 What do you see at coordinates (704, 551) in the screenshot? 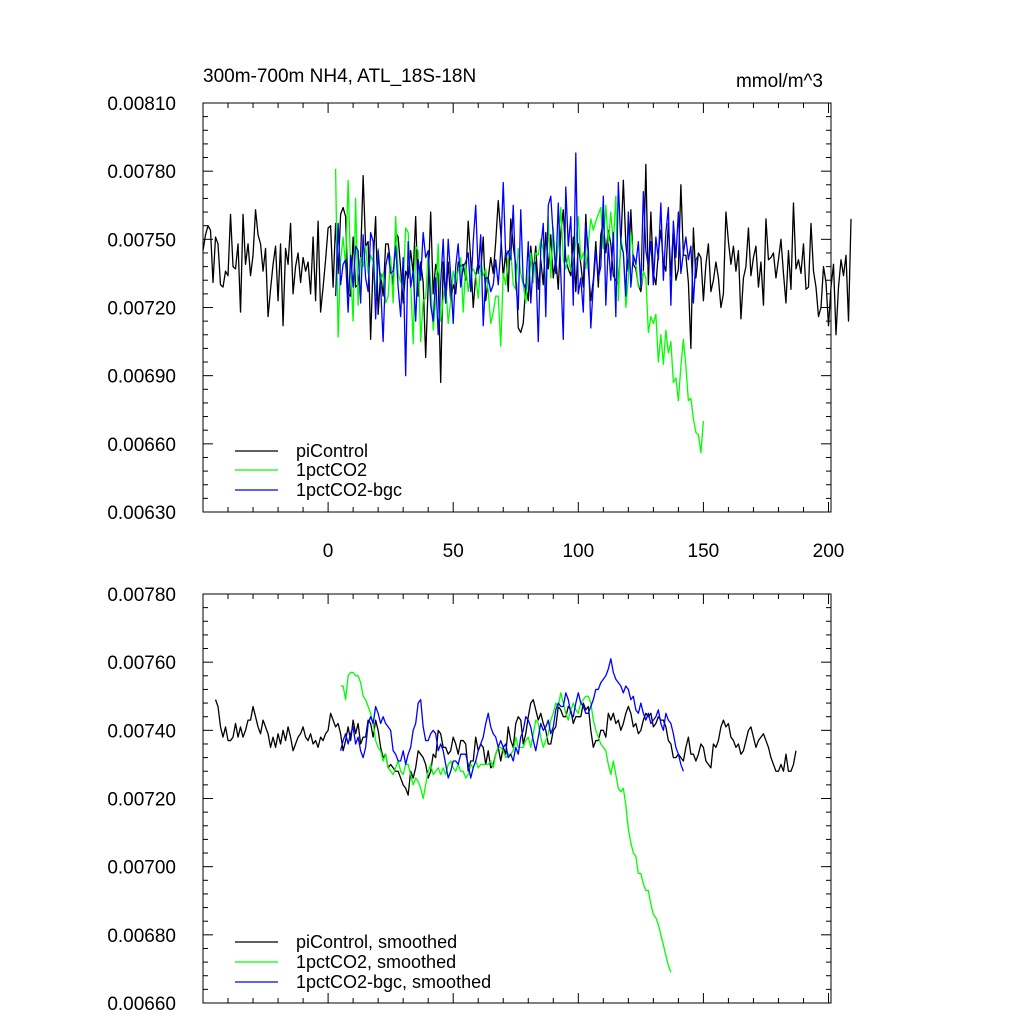
I see `x-tick-label: 150` at bounding box center [704, 551].